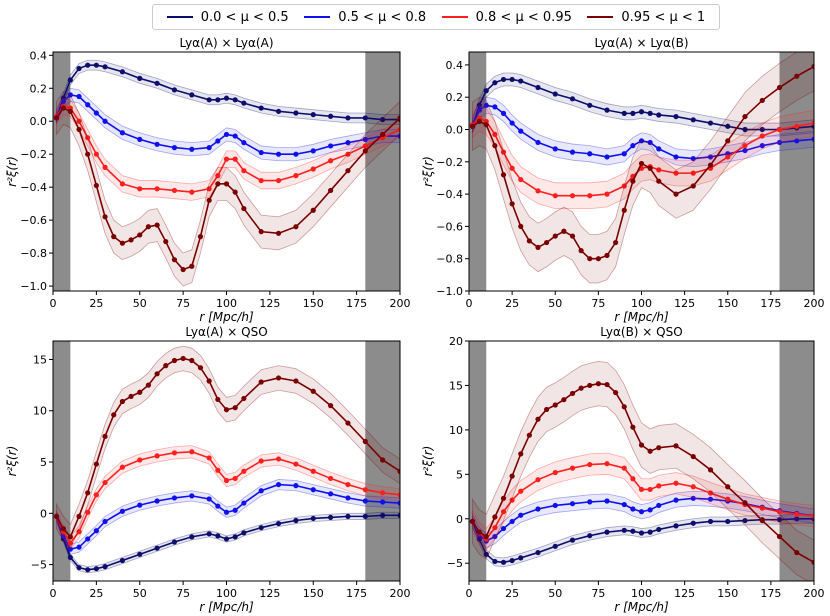 The height and width of the screenshot is (616, 830). Describe the element at coordinates (43, 513) in the screenshot. I see `y-tick-label: 0` at that location.